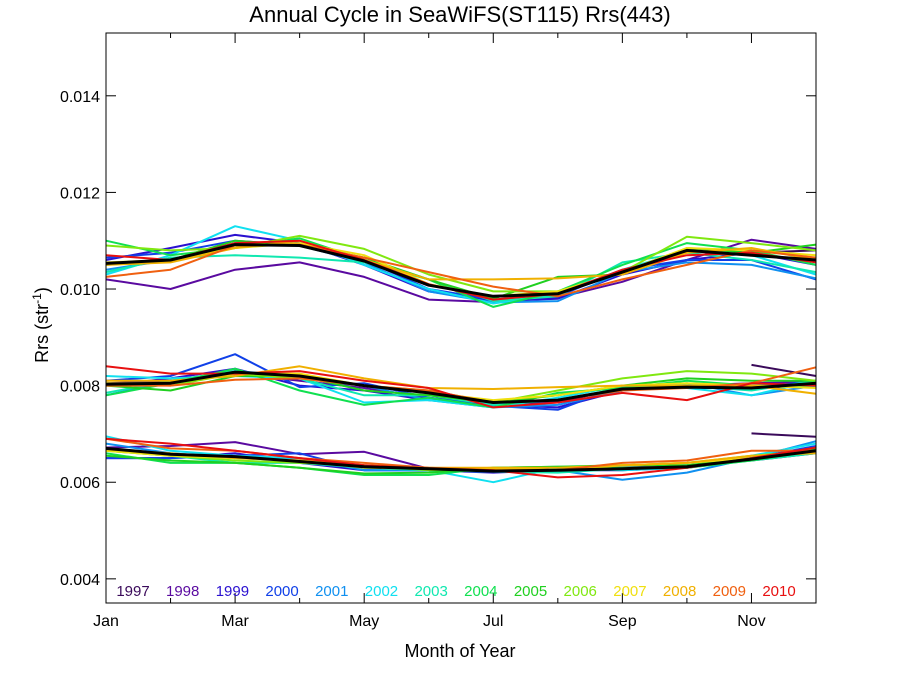  What do you see at coordinates (430, 591) in the screenshot?
I see `legend-item-2003: 2003` at bounding box center [430, 591].